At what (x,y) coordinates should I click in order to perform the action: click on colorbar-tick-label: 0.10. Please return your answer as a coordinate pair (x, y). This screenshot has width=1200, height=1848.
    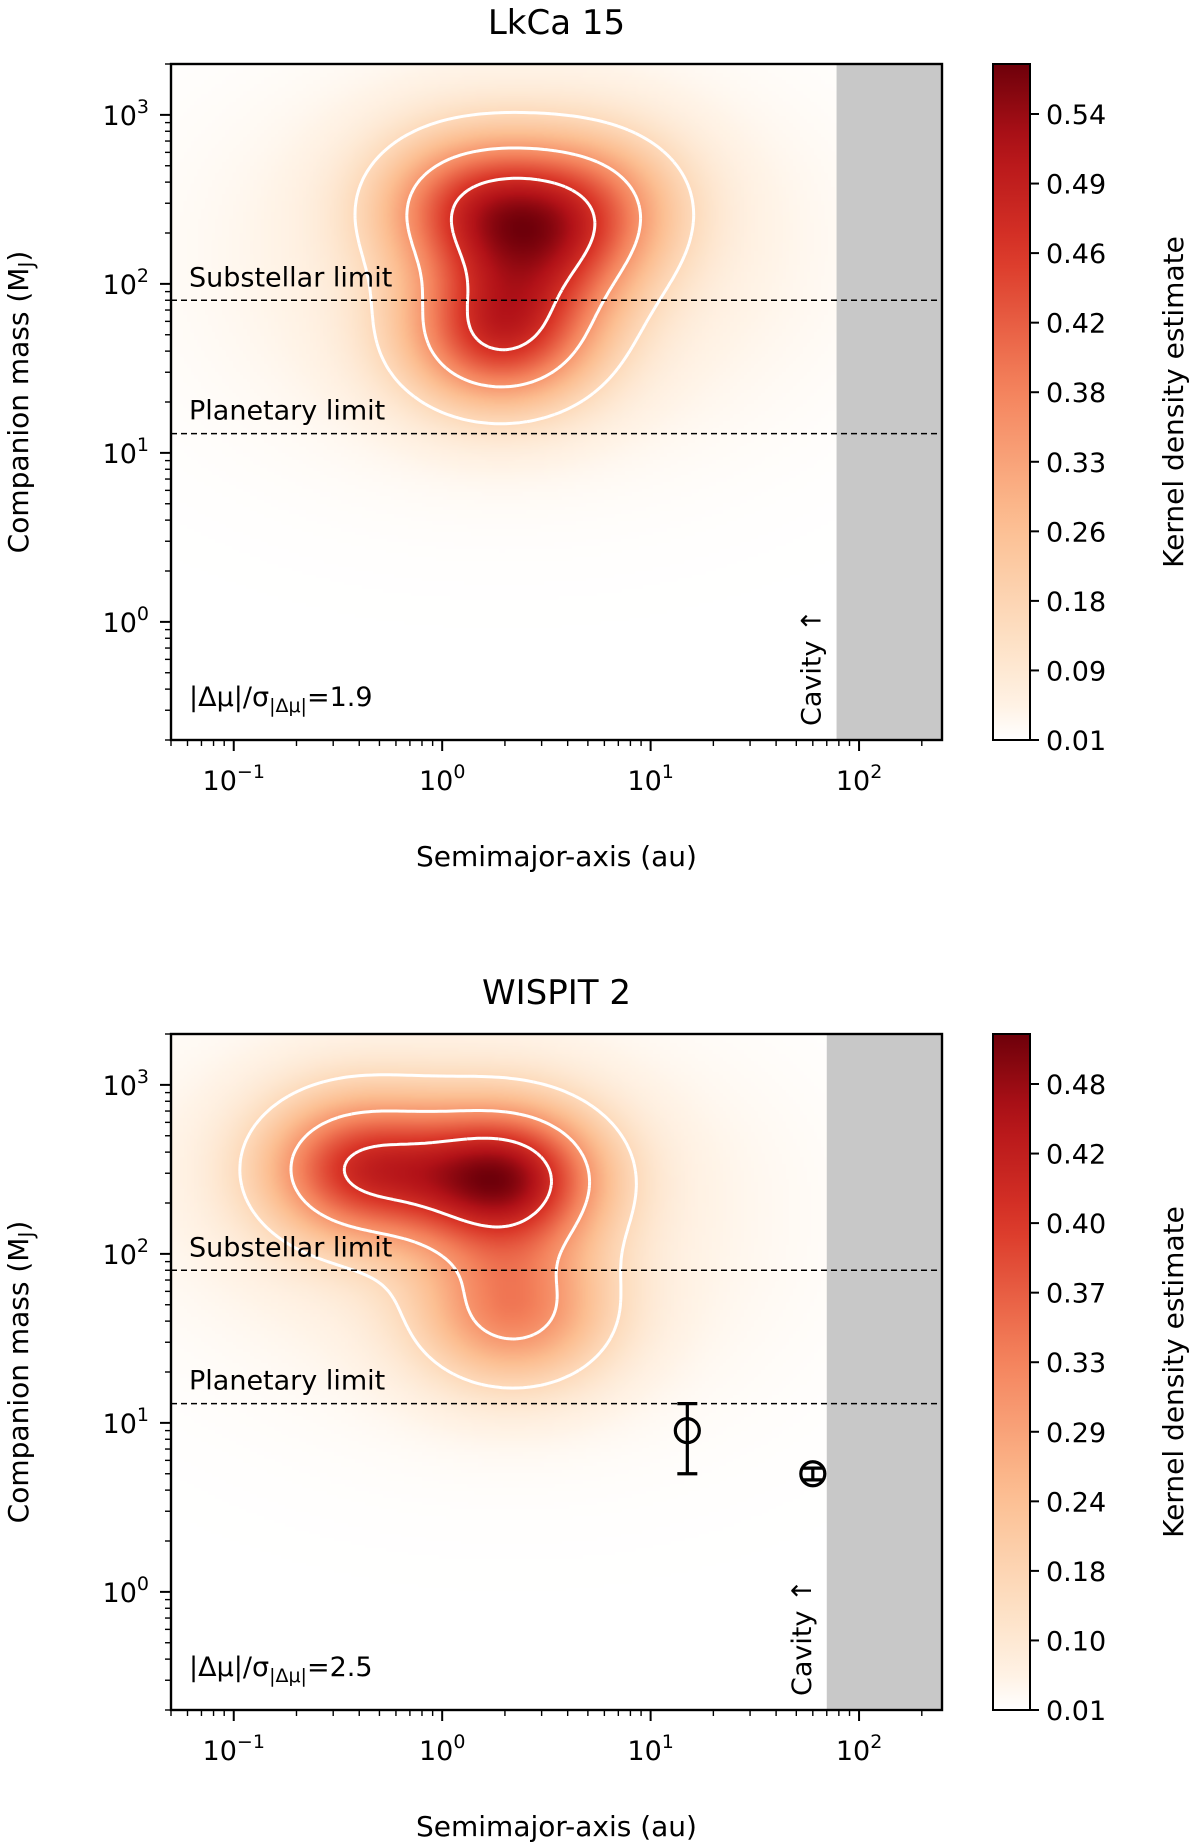
    Looking at the image, I should click on (1076, 1641).